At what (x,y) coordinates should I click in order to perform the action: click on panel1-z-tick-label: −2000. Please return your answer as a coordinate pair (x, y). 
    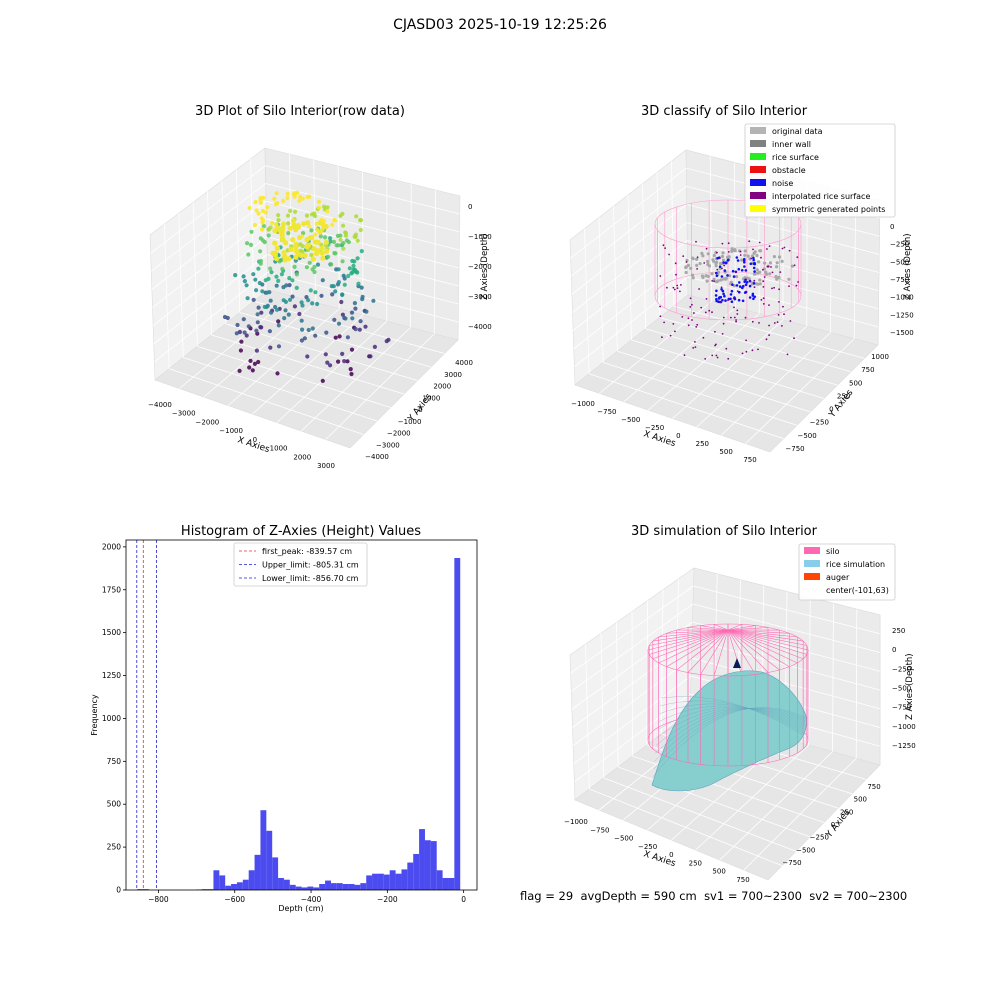
    Looking at the image, I should click on (480, 267).